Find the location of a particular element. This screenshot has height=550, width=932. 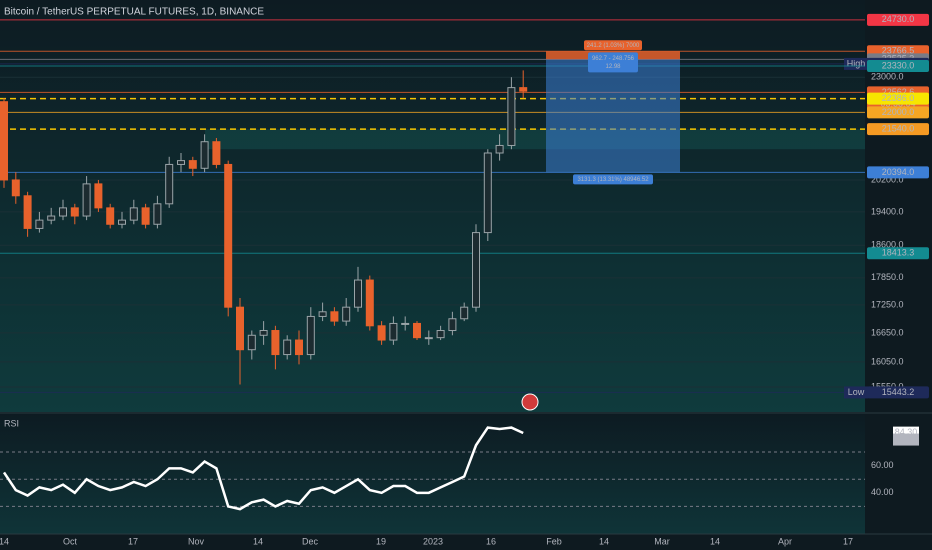

price-label: 22562.6 is located at coordinates (898, 92).